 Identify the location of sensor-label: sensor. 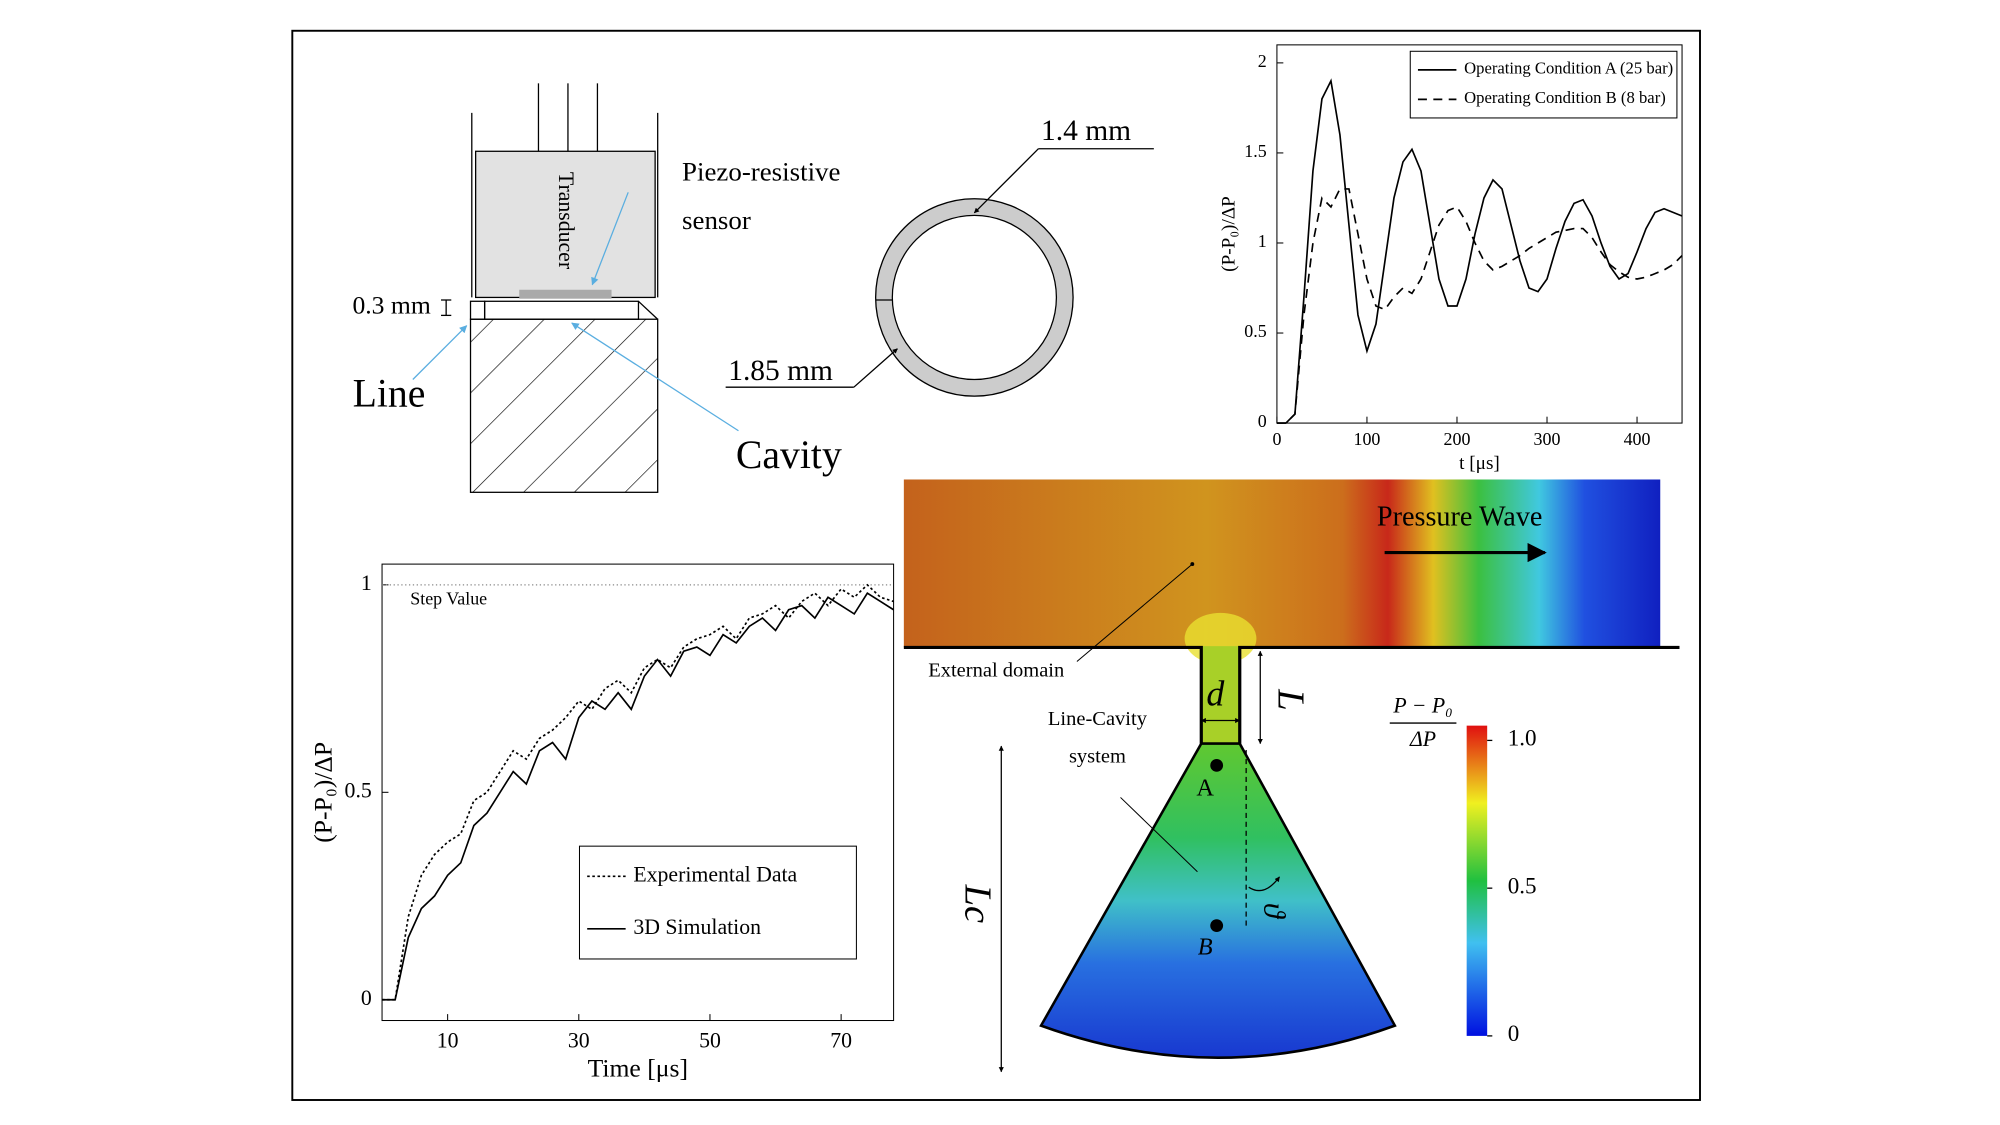
(716, 220).